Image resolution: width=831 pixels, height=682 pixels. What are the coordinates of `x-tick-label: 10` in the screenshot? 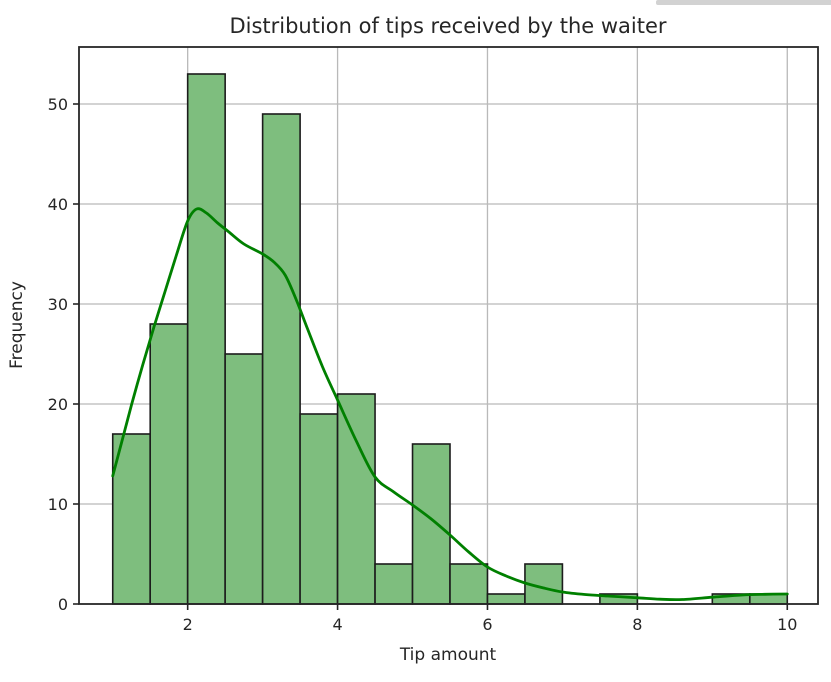 It's located at (787, 624).